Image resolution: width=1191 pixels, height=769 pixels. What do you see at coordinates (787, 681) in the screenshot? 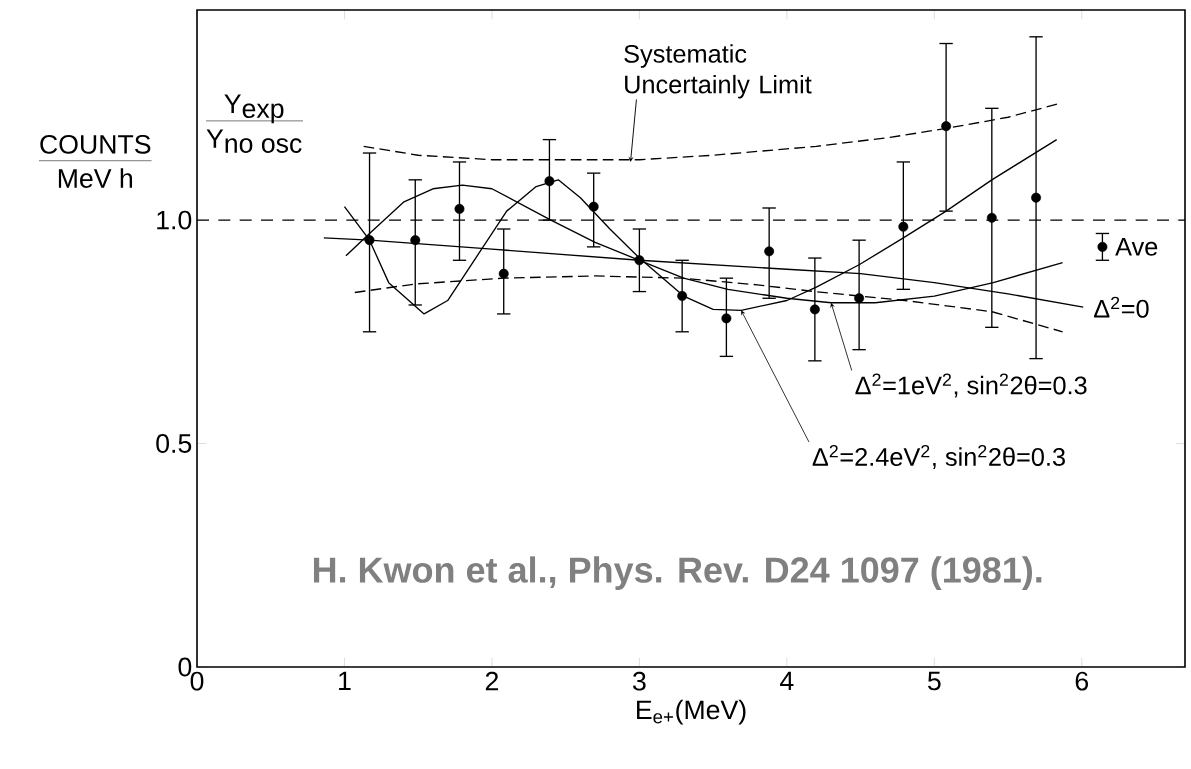
I see `x-tick-label: 4` at bounding box center [787, 681].